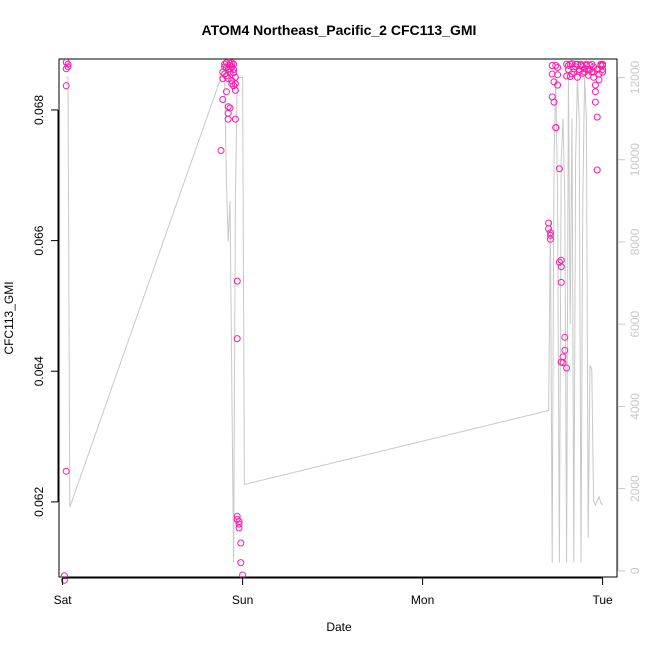 This screenshot has height=650, width=650. I want to click on y2-tick-label: 10000, so click(635, 160).